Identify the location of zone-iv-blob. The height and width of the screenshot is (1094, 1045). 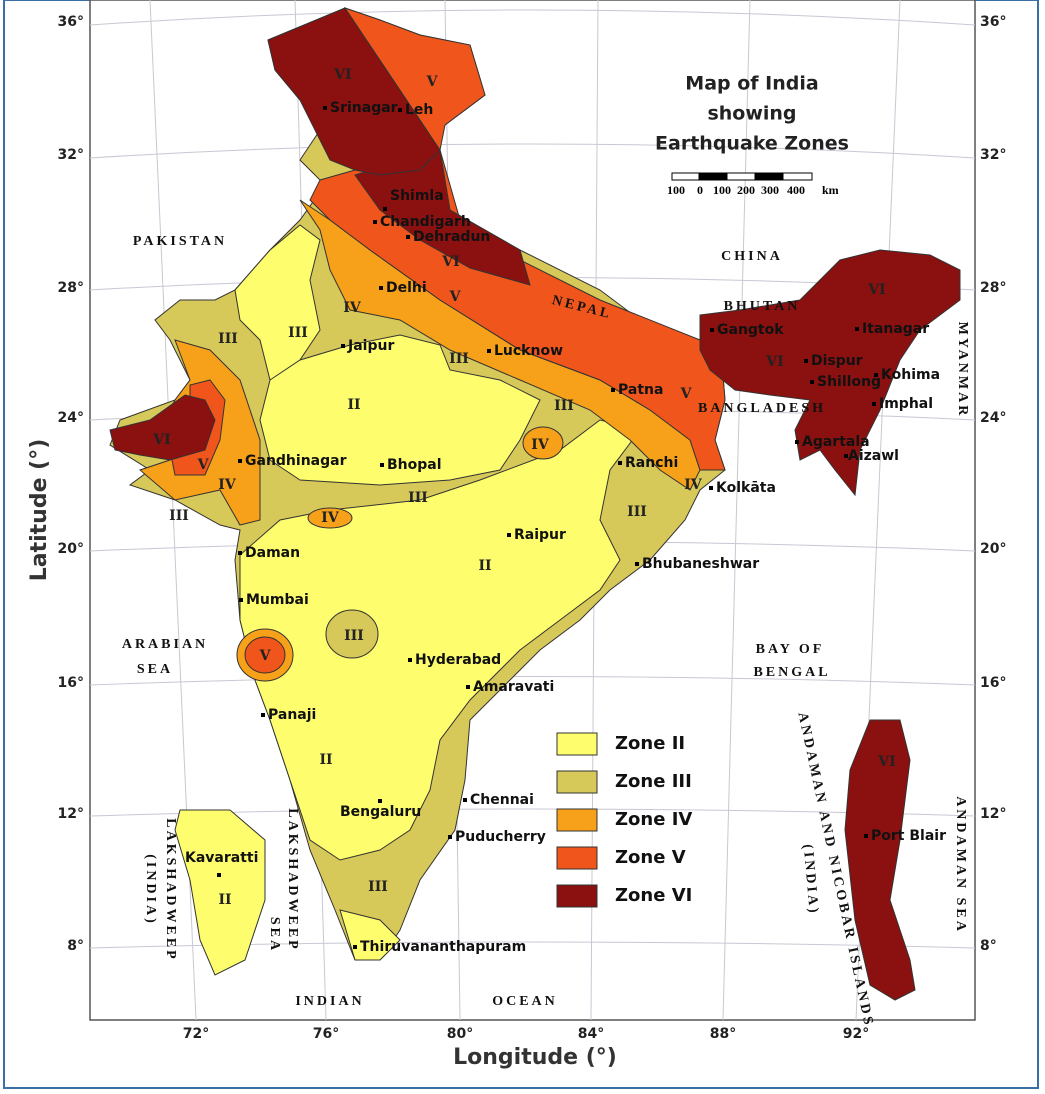
(330, 518).